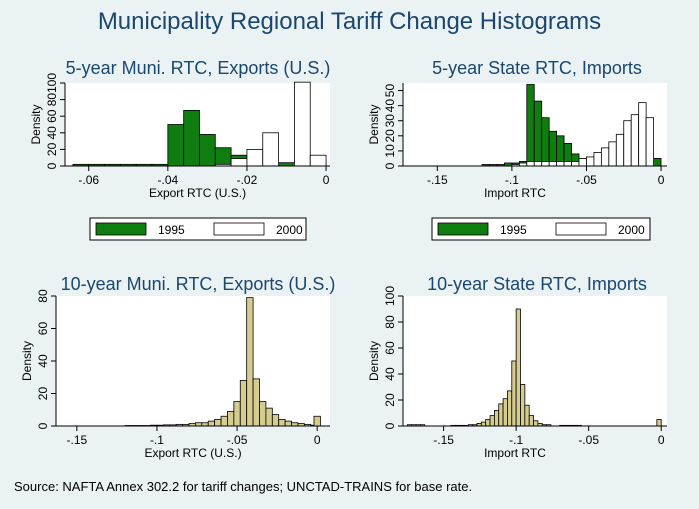  Describe the element at coordinates (537, 284) in the screenshot. I see `panel-title: 10-year State RTC, Imports` at that location.